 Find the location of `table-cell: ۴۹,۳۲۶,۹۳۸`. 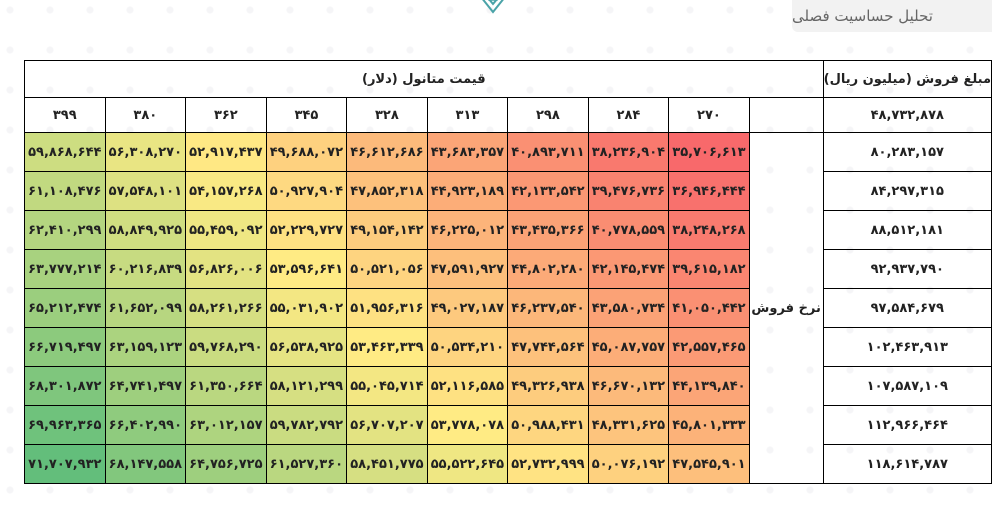

table-cell: ۴۹,۳۲۶,۹۳۸ is located at coordinates (548, 386).